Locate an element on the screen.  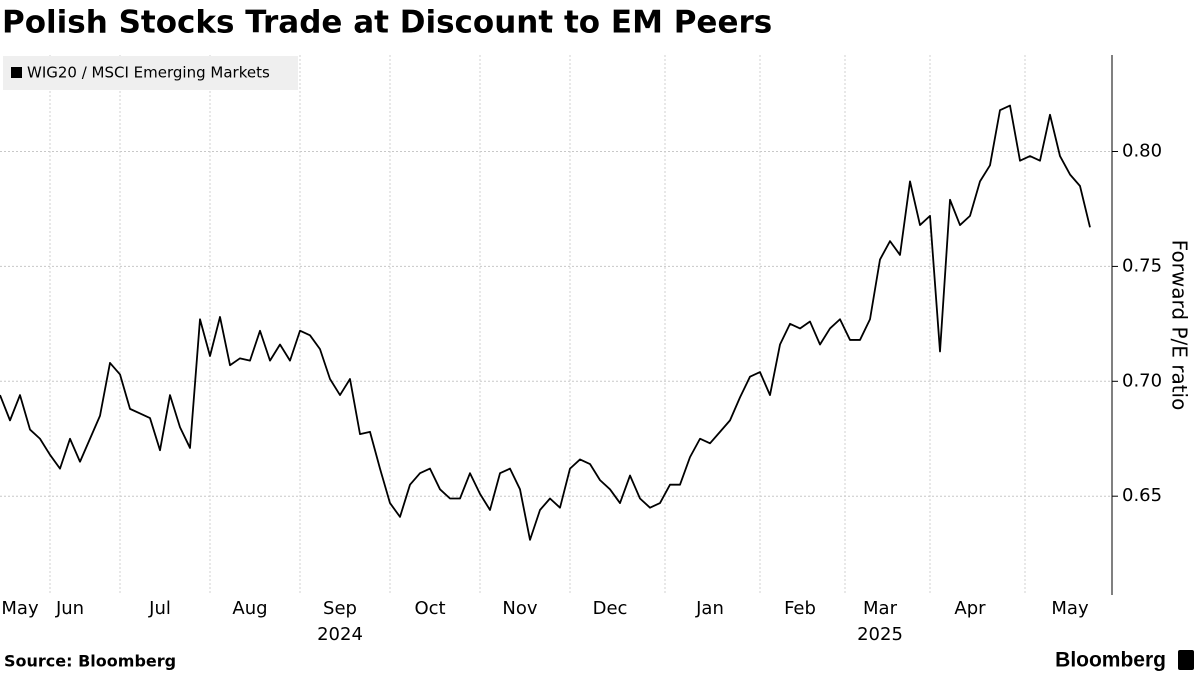
legend-label: WIG20 / MSCI Emerging Markets is located at coordinates (148, 73).